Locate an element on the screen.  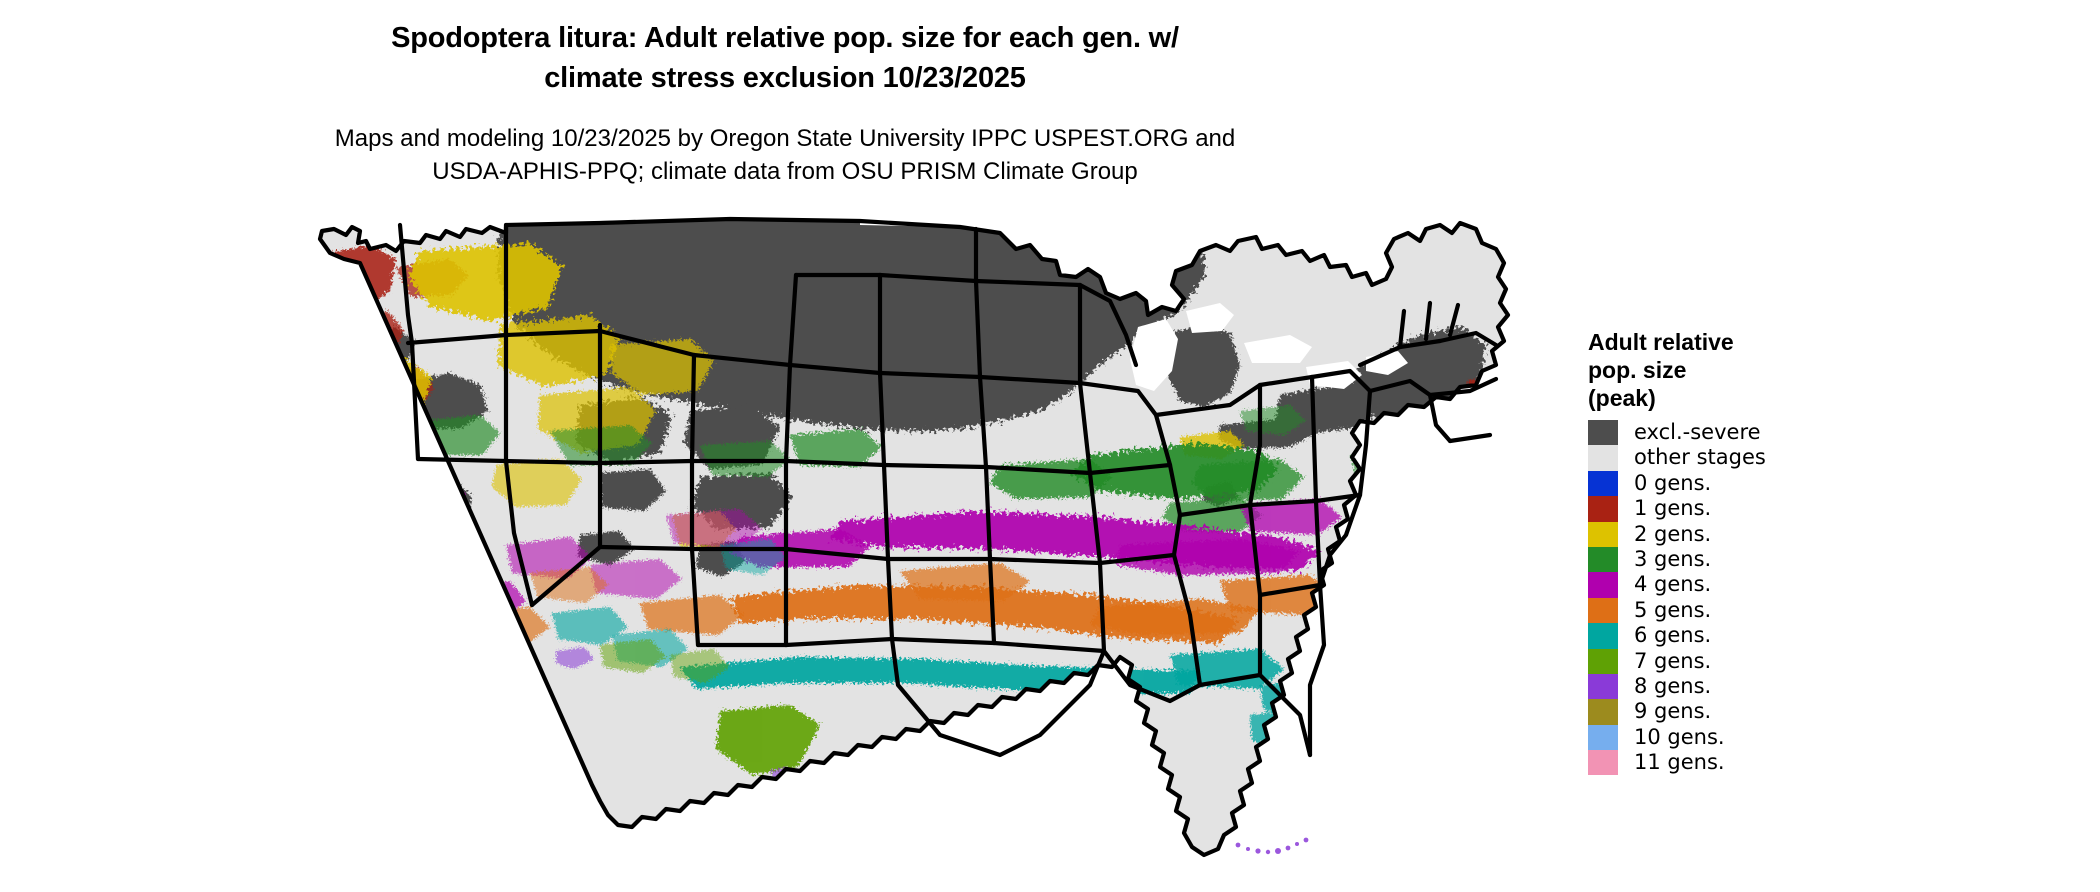
legend-label: 11 gens. is located at coordinates (1679, 762).